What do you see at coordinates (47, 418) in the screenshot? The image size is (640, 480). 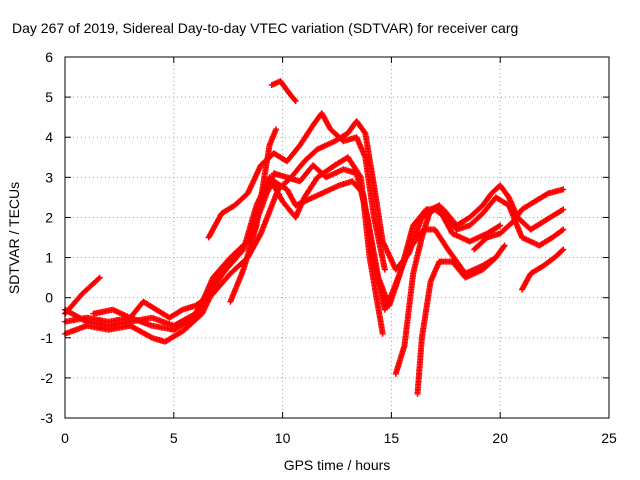 I see `y-tick-label: -3` at bounding box center [47, 418].